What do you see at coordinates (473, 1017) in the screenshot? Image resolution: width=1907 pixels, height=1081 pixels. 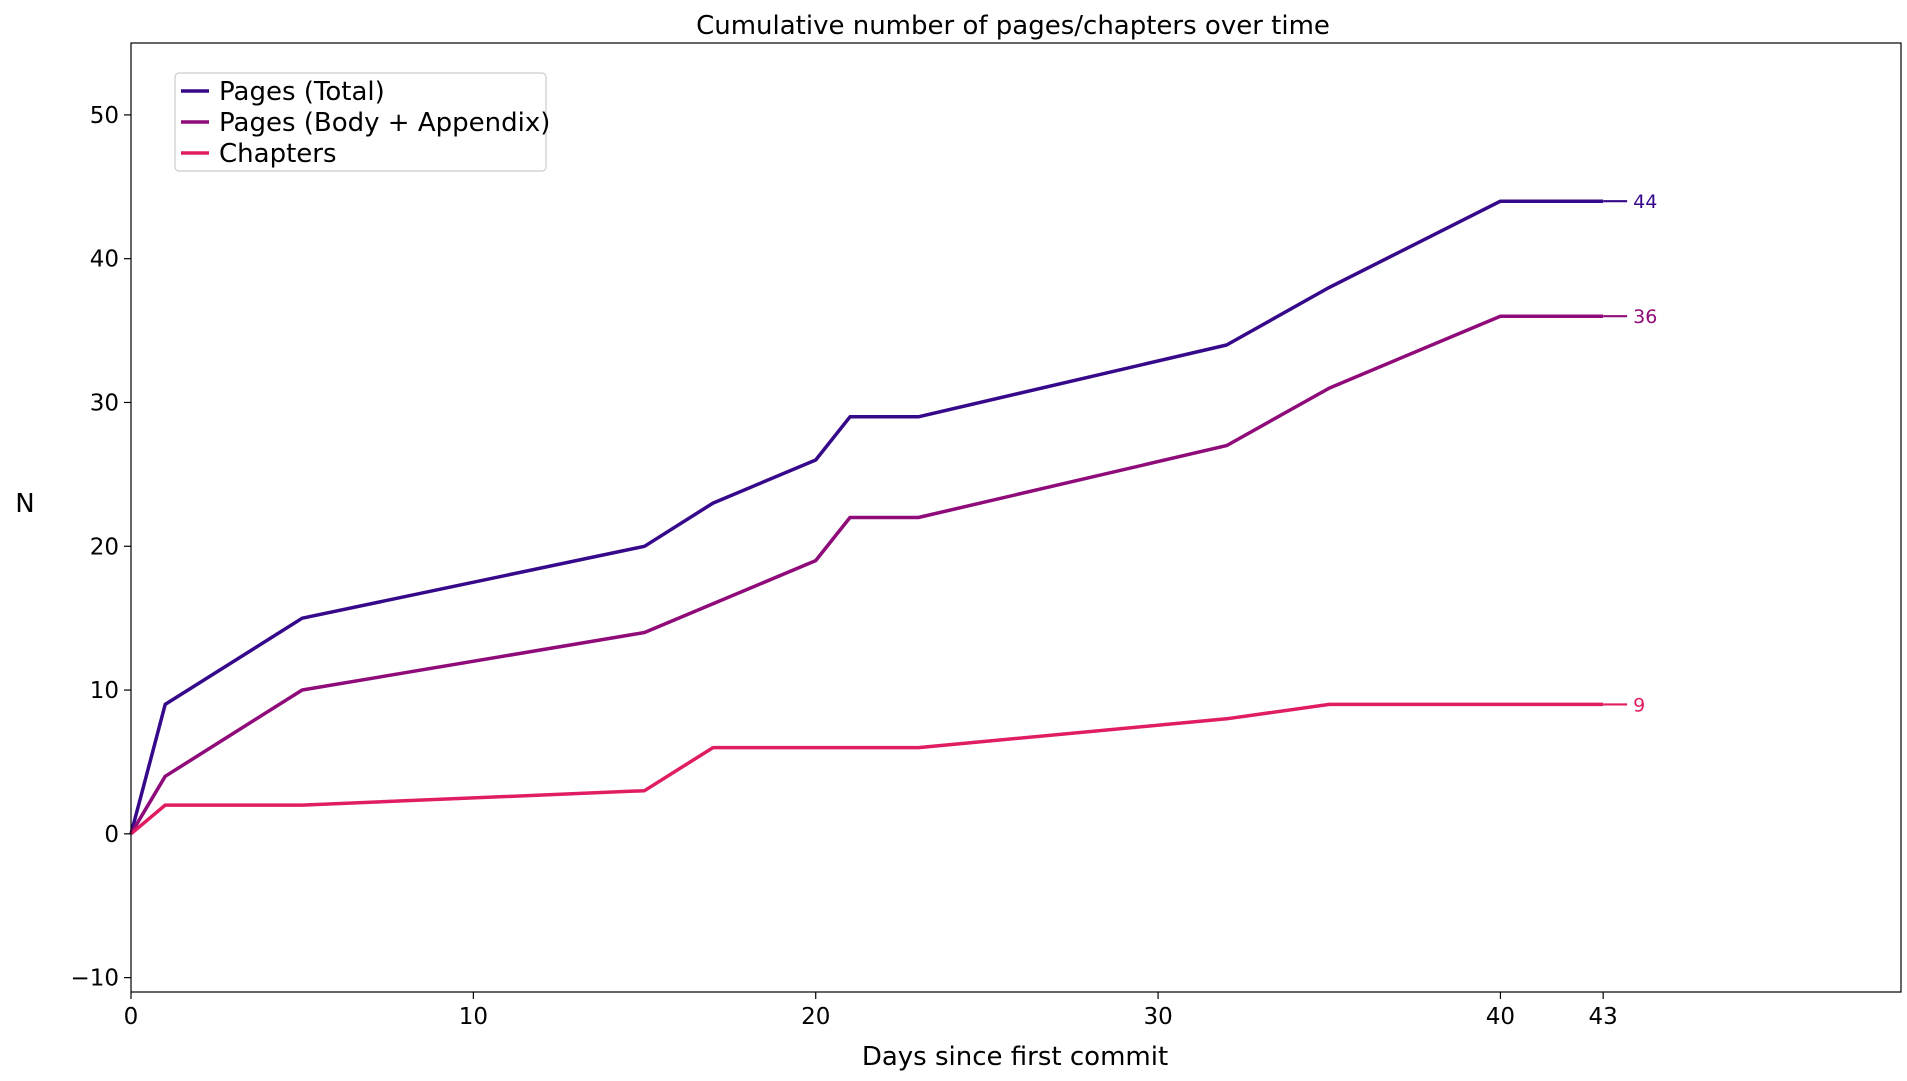 I see `x-tick-label: 10` at bounding box center [473, 1017].